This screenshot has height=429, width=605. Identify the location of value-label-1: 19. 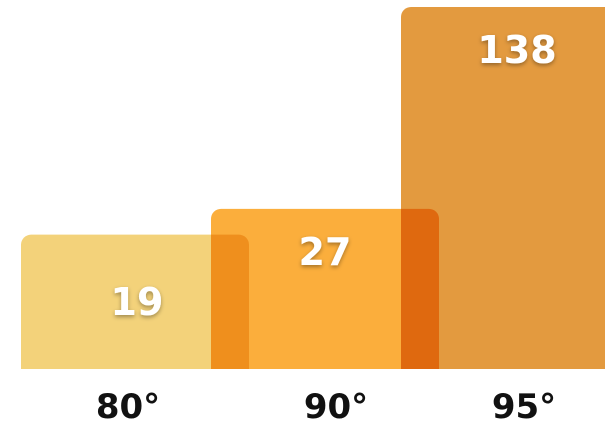
(137, 302).